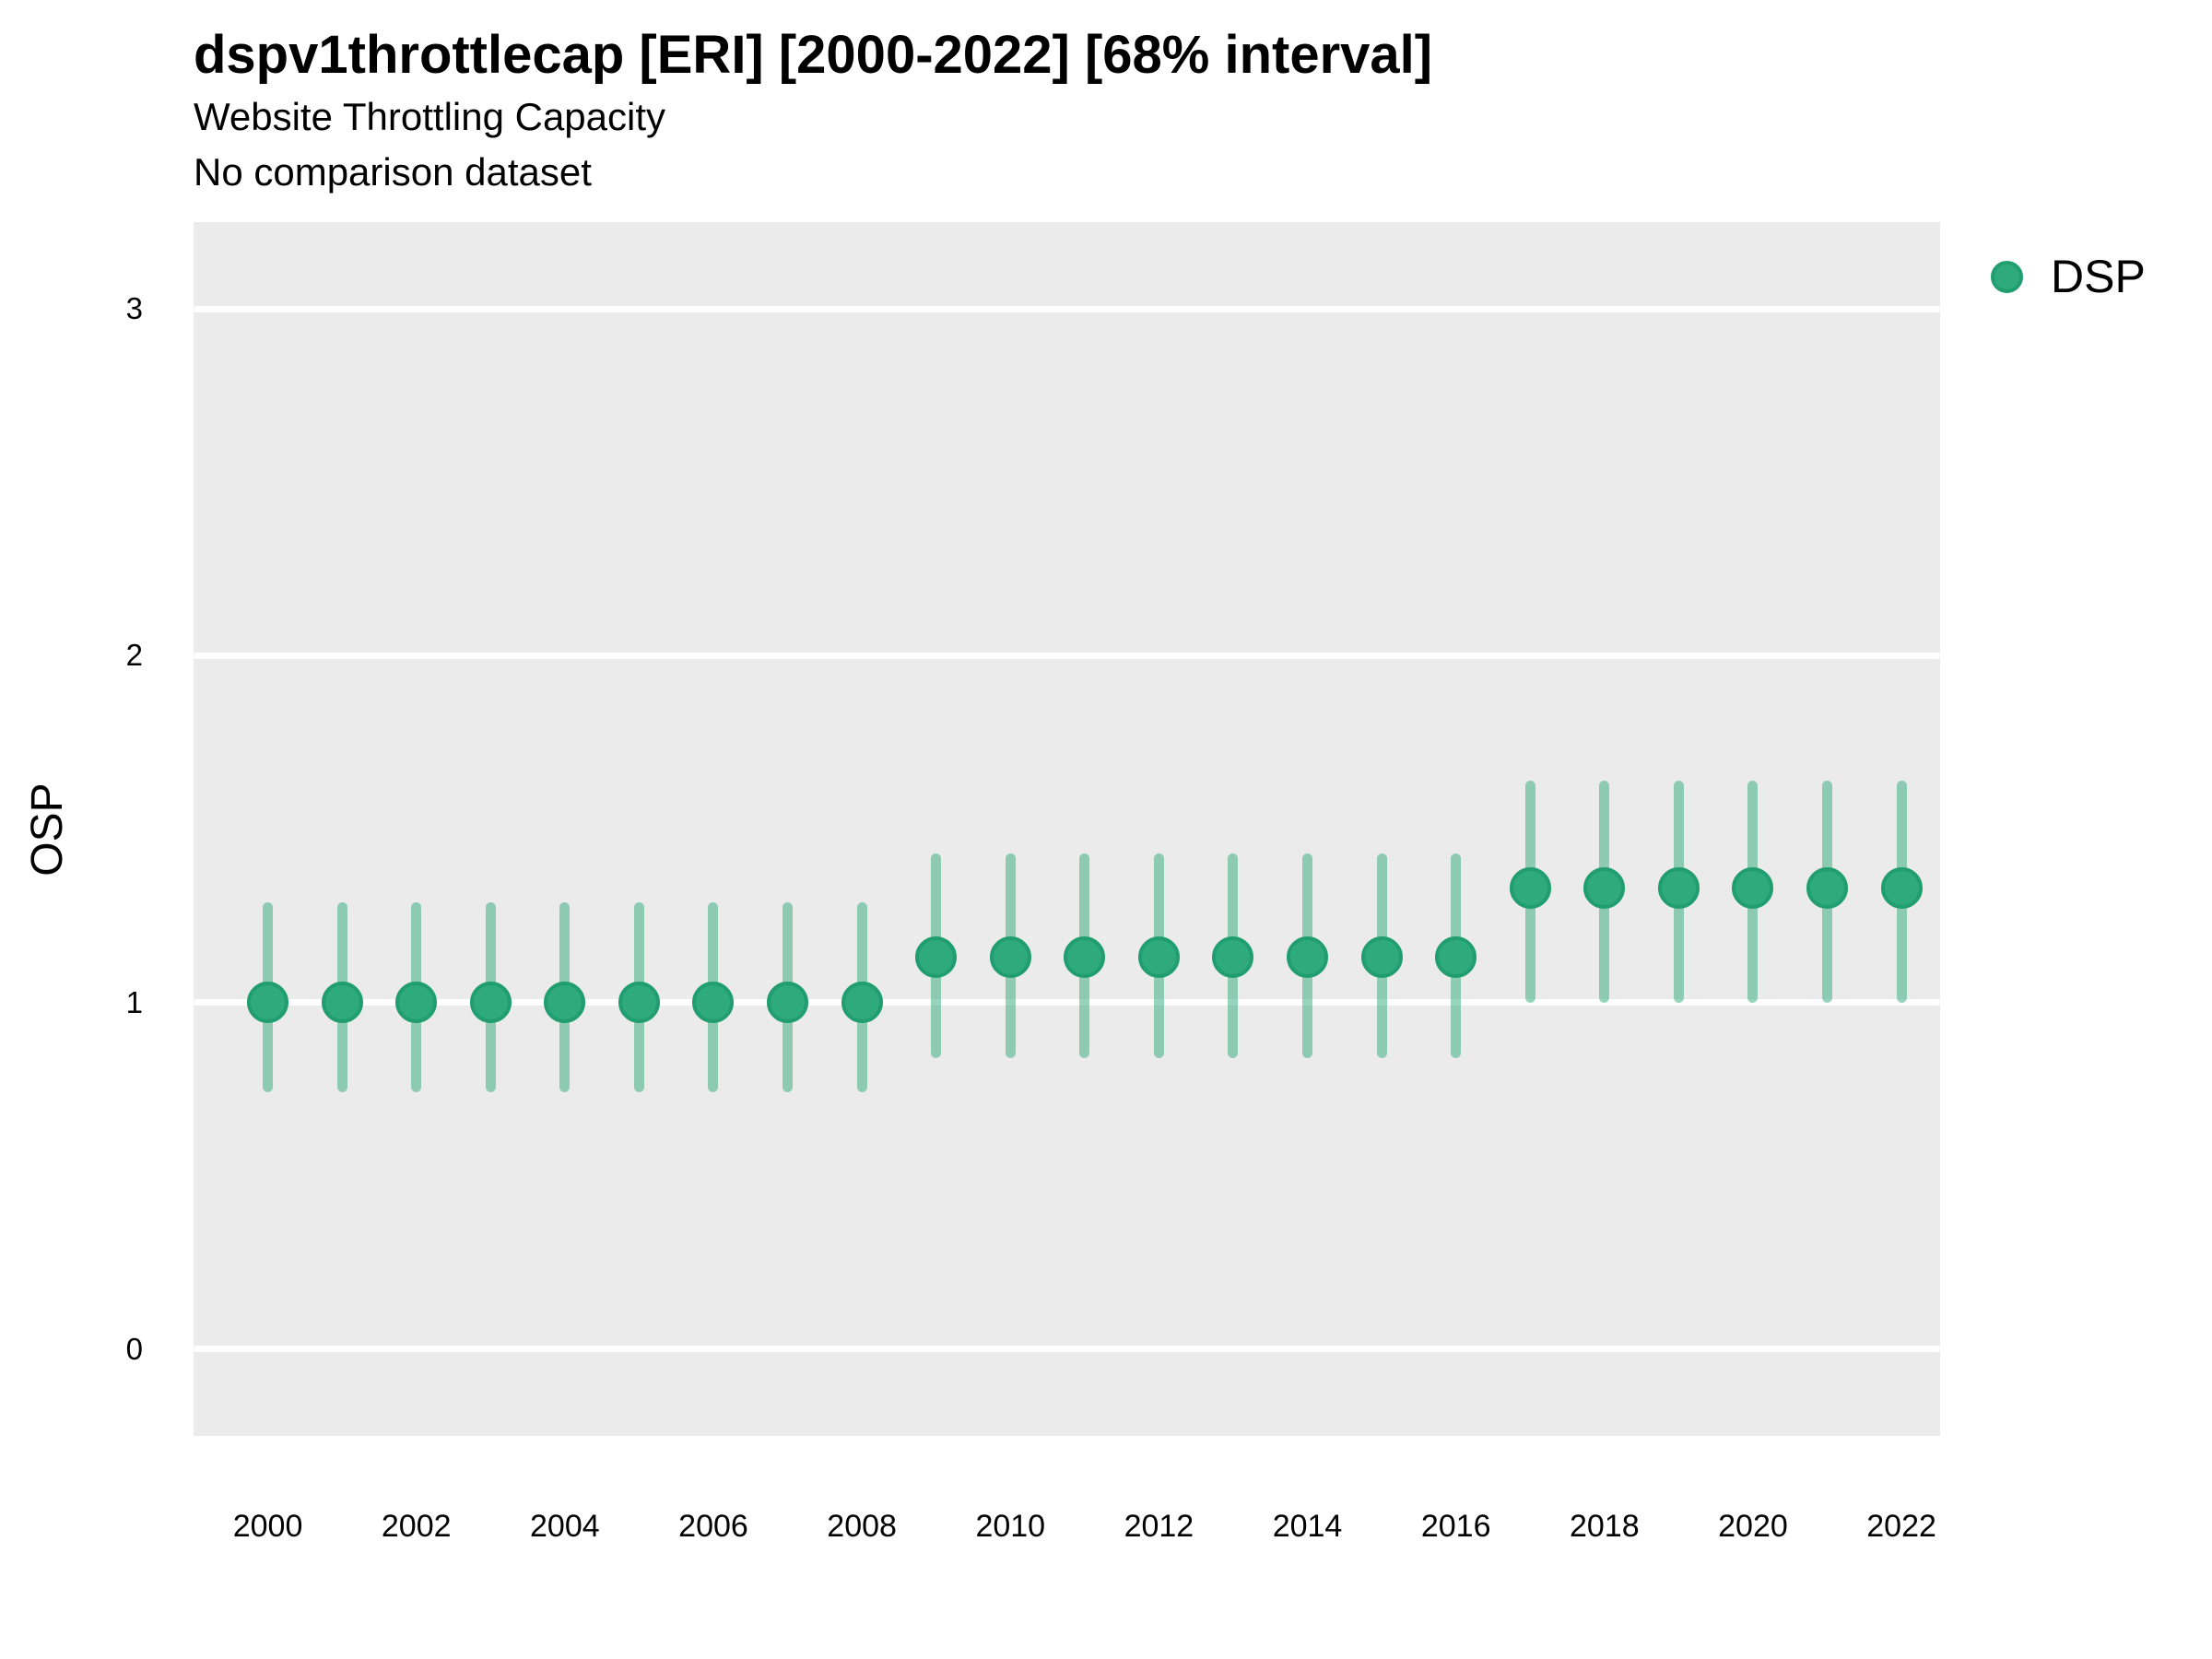 Image resolution: width=2212 pixels, height=1659 pixels. What do you see at coordinates (713, 1526) in the screenshot?
I see `x-tick-label-2006: 2006` at bounding box center [713, 1526].